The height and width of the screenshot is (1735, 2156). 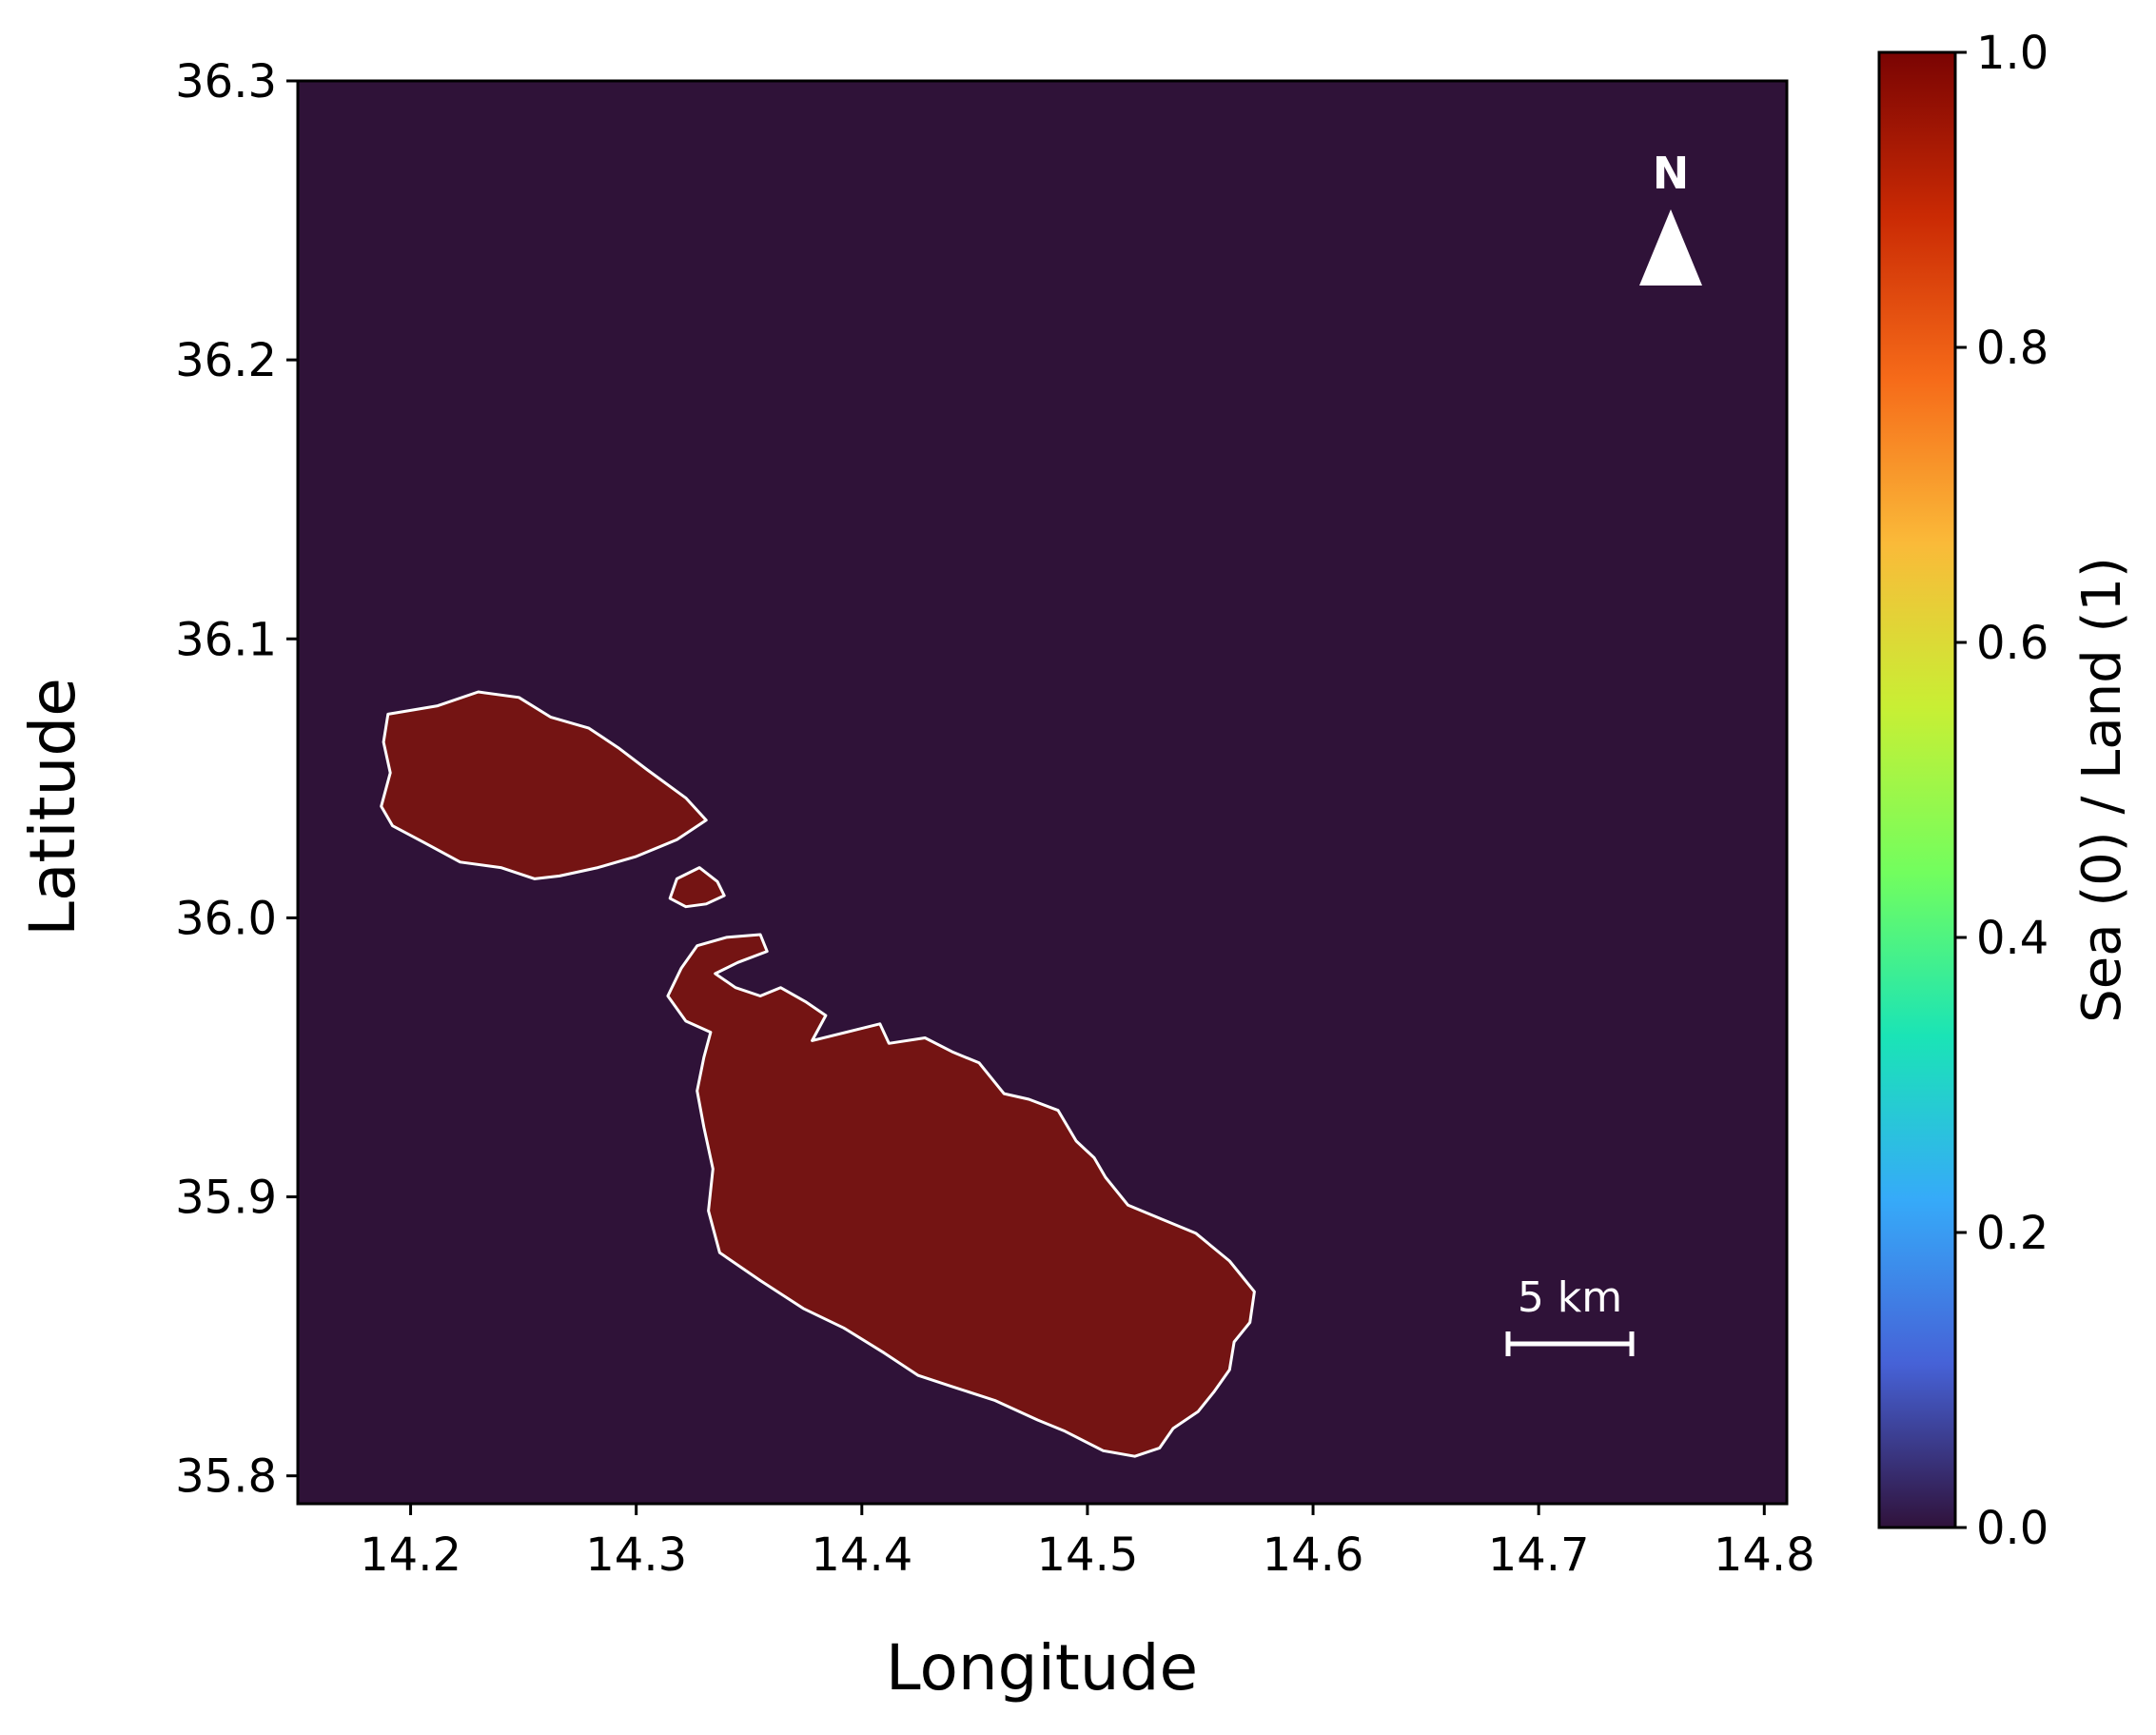 What do you see at coordinates (2012, 938) in the screenshot?
I see `colorbar-tick-label: 0.4` at bounding box center [2012, 938].